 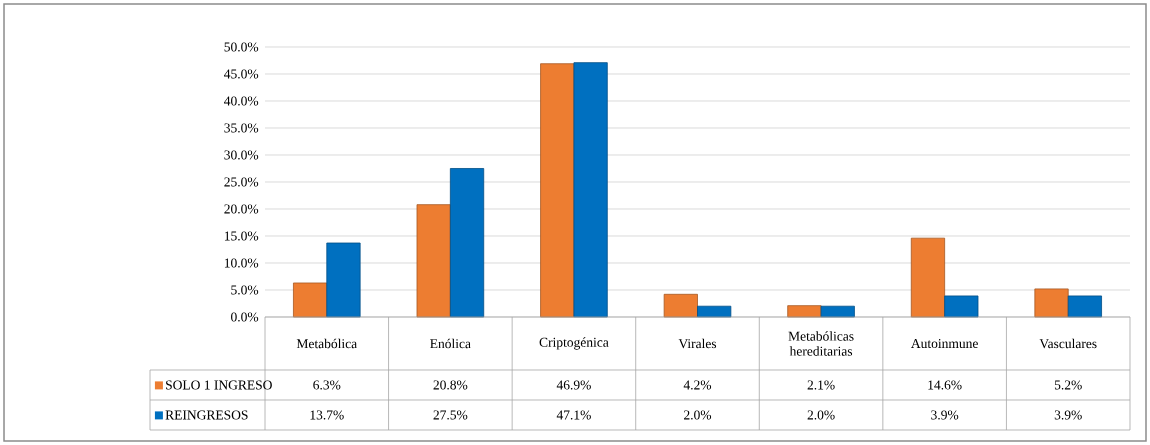 I want to click on data-label: 27.5%, so click(x=450, y=415).